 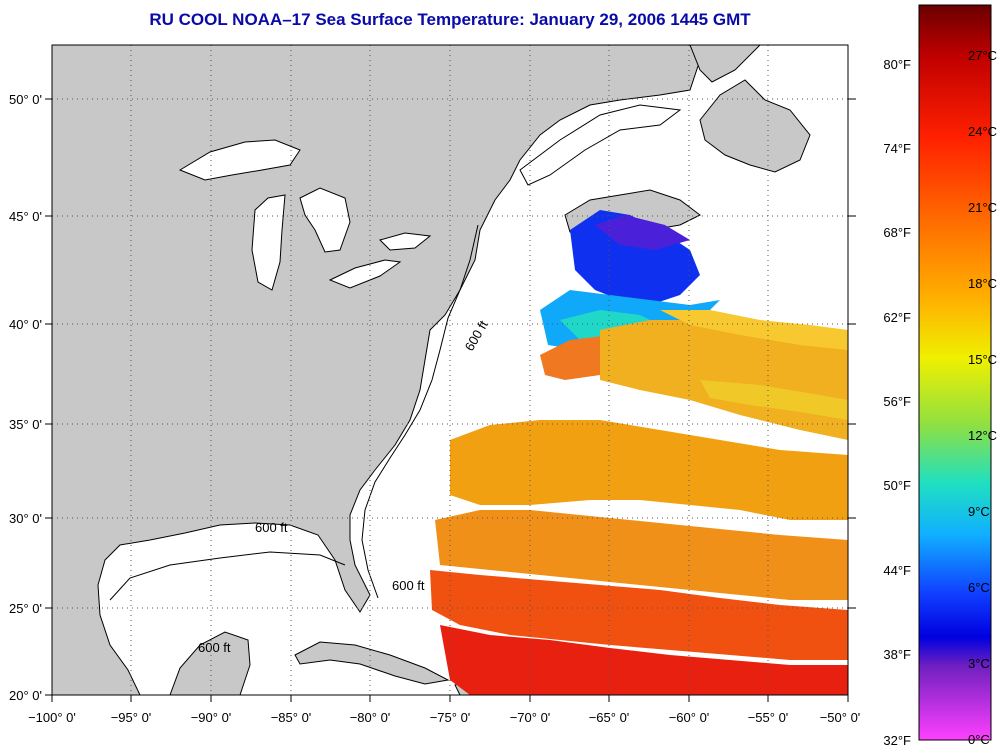 What do you see at coordinates (982, 359) in the screenshot?
I see `celsius-label: 15°C` at bounding box center [982, 359].